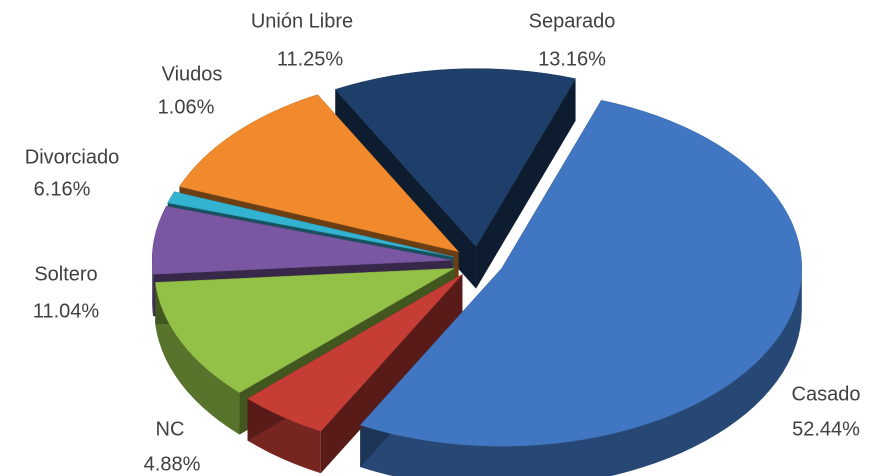  What do you see at coordinates (826, 429) in the screenshot?
I see `value-label: 52.44%` at bounding box center [826, 429].